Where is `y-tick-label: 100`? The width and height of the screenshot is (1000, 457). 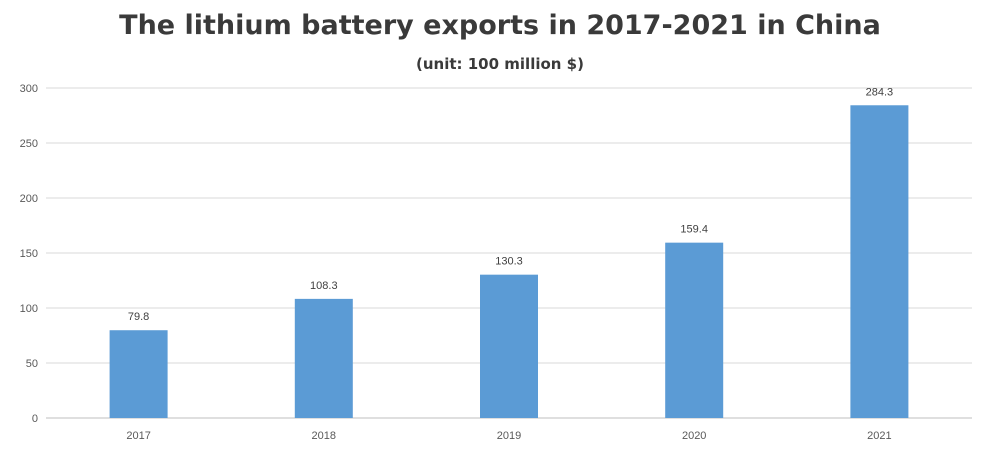 y-tick-label: 100 is located at coordinates (29, 309).